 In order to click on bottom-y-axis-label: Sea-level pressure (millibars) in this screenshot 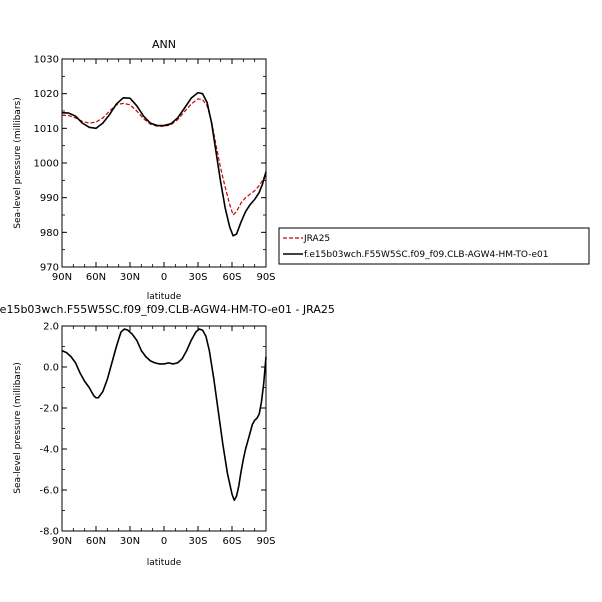, I will do `click(18, 427)`.